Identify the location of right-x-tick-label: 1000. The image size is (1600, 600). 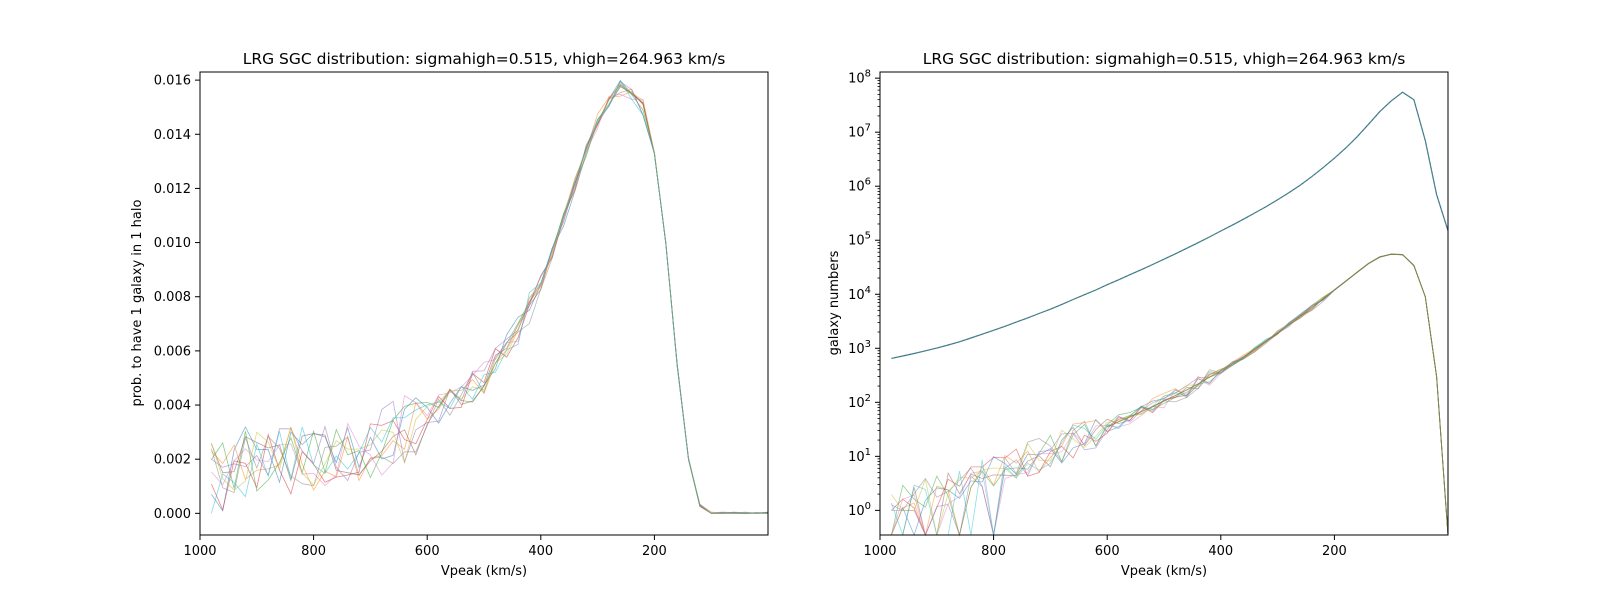
(879, 551).